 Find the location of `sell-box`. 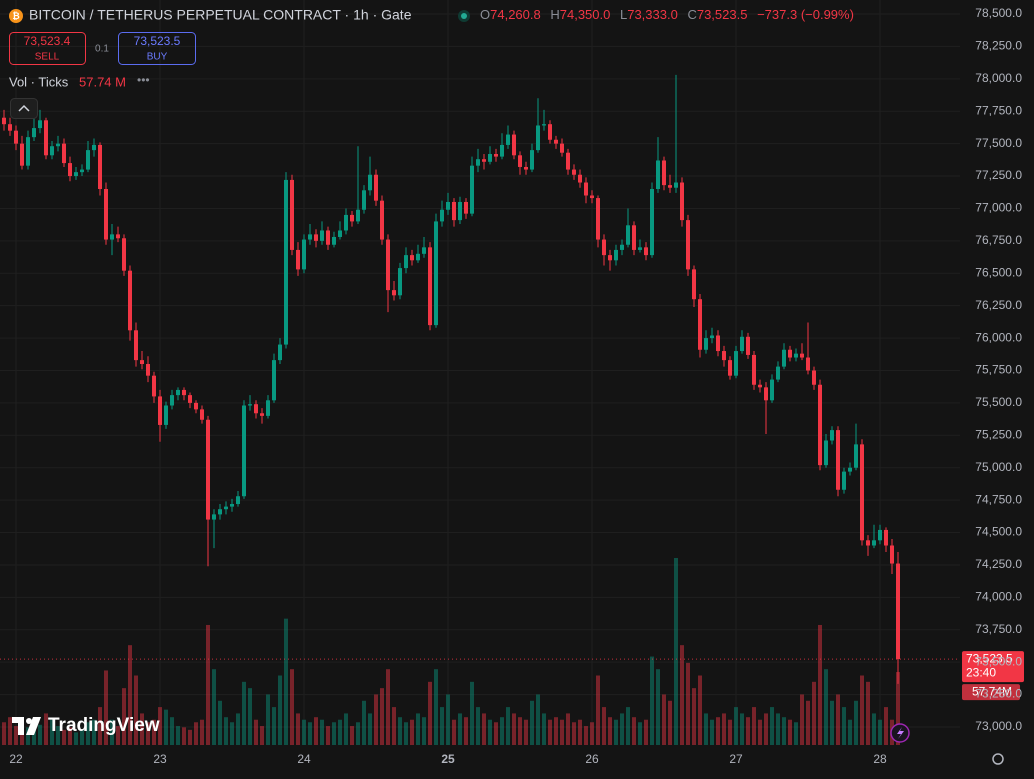

sell-box is located at coordinates (47, 48).